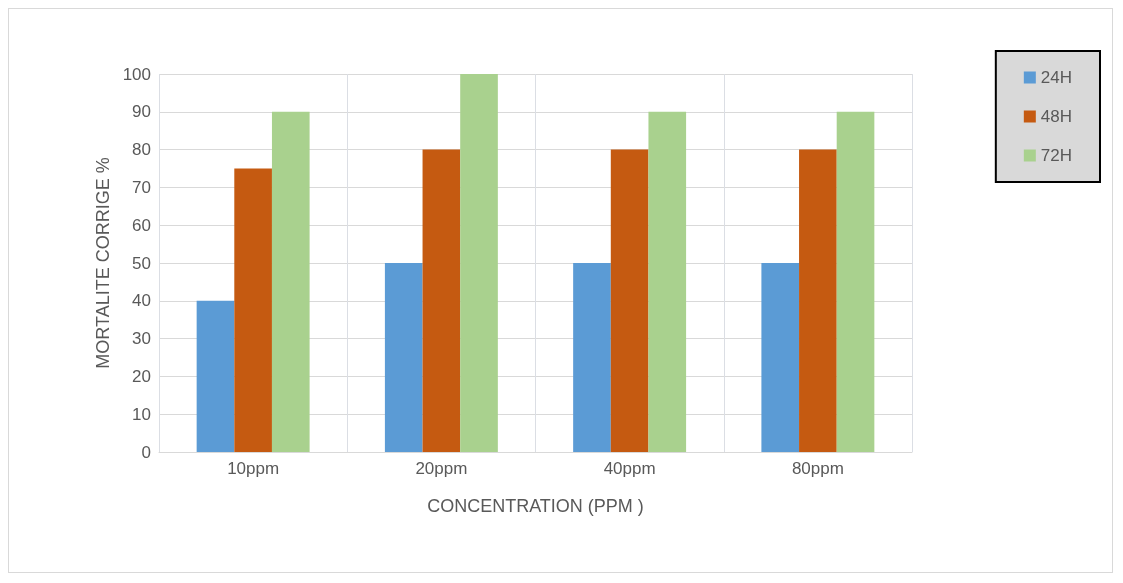 The width and height of the screenshot is (1123, 583). I want to click on legend-label: 24H, so click(1056, 77).